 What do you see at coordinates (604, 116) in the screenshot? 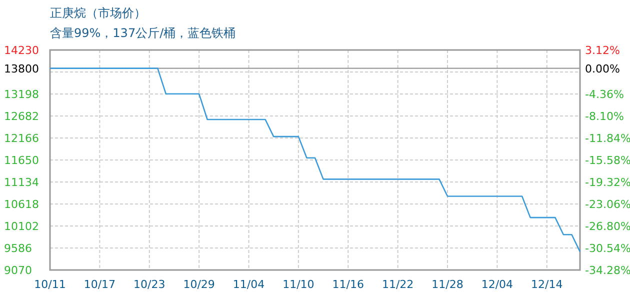
I see `y2-tick-label: -8.10%` at bounding box center [604, 116].